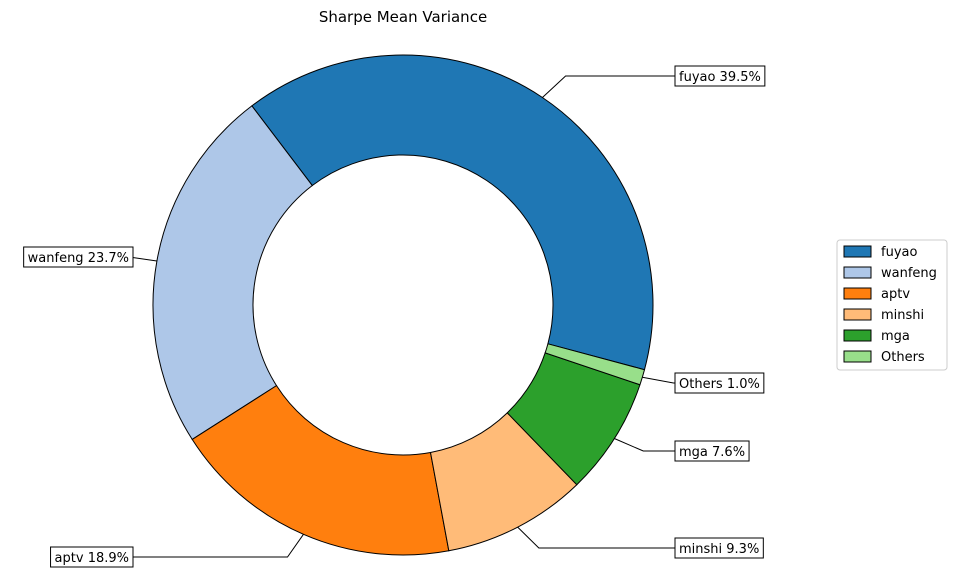 The width and height of the screenshot is (962, 580). I want to click on slice-label-box-others, so click(719, 383).